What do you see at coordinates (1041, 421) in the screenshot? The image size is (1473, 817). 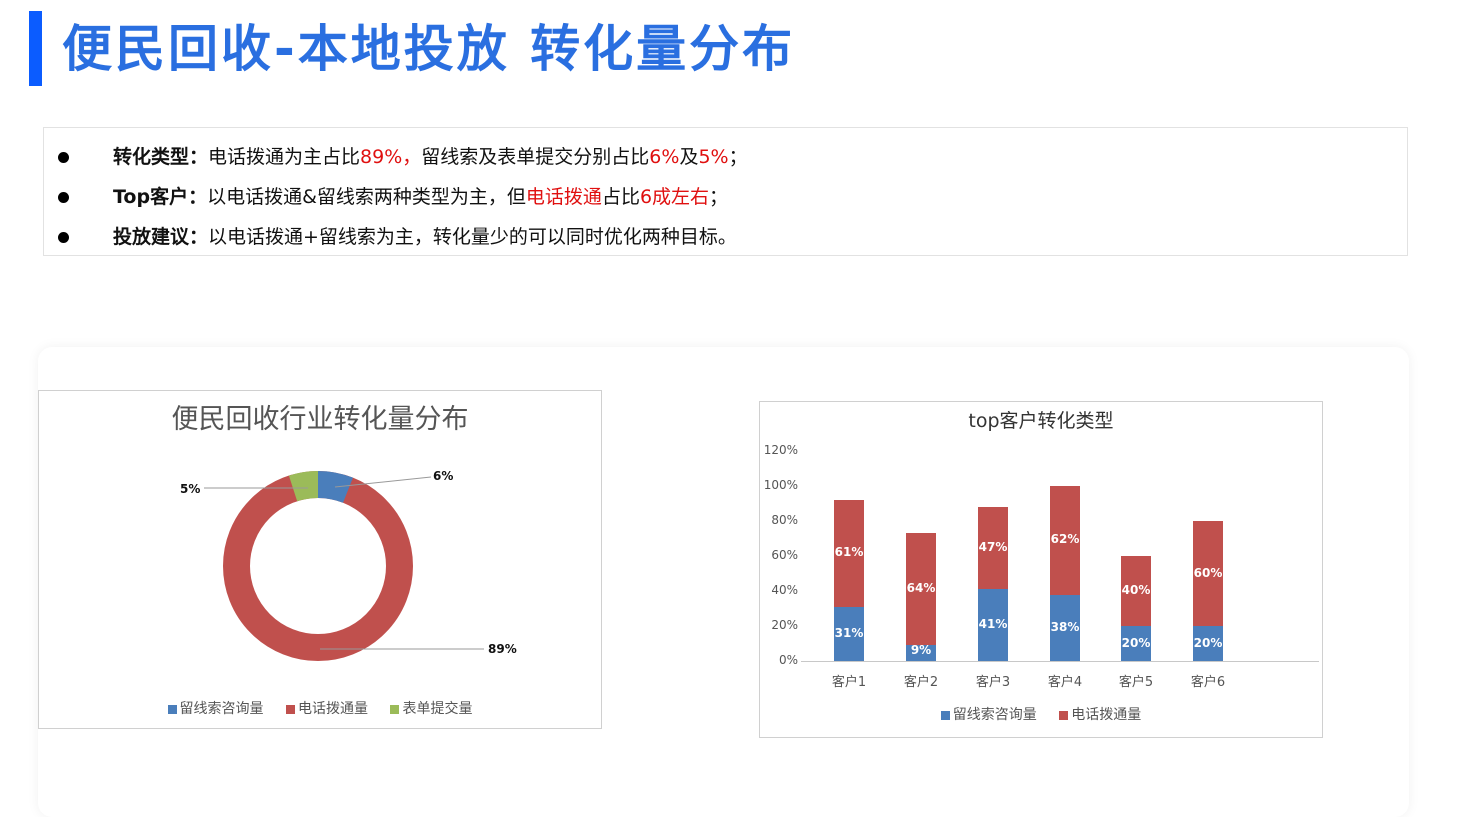 I see `chart-title: top客户转化类型` at bounding box center [1041, 421].